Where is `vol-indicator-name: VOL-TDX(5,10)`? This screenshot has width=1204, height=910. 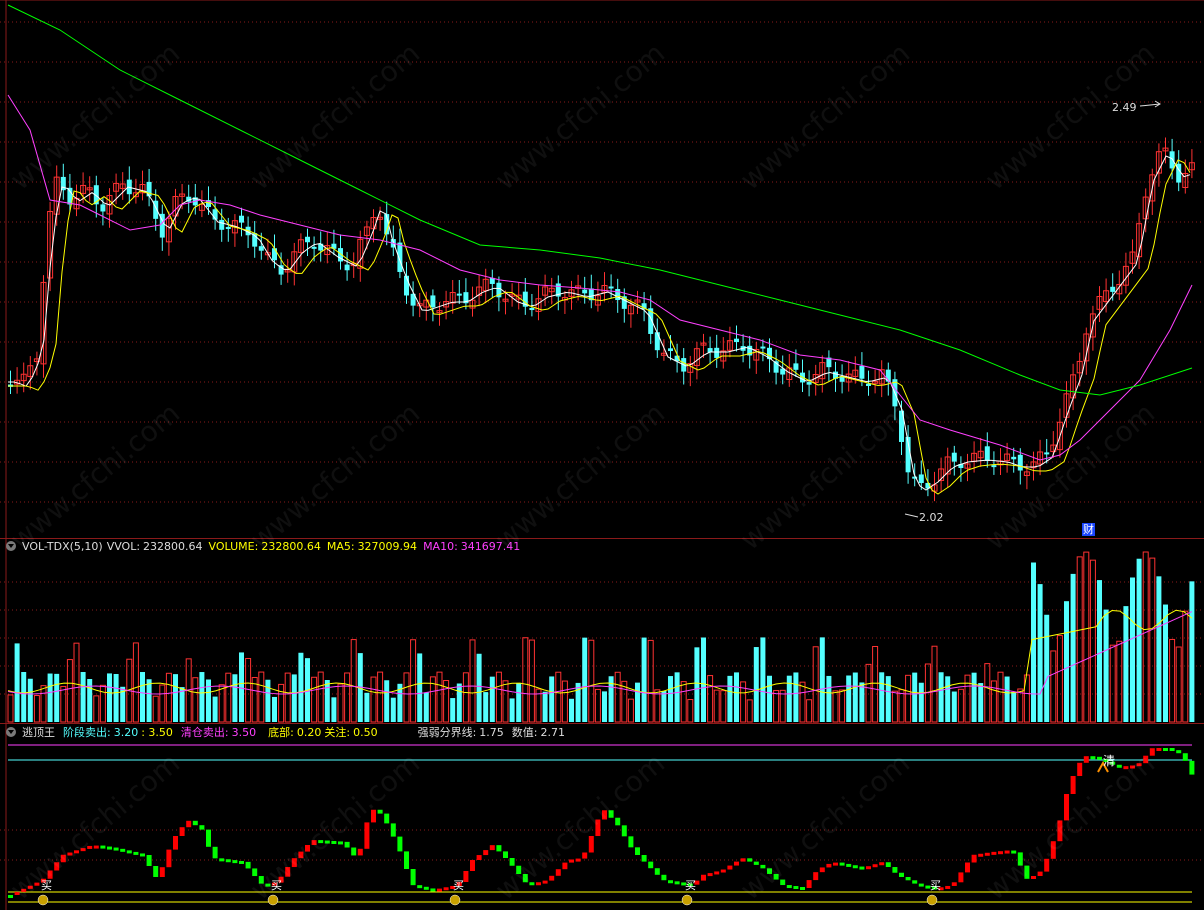
vol-indicator-name: VOL-TDX(5,10) is located at coordinates (62, 546).